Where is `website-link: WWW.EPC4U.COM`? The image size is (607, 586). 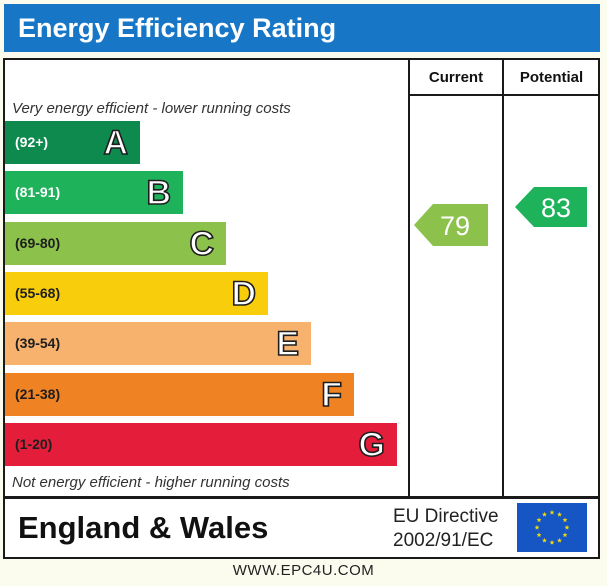 website-link: WWW.EPC4U.COM is located at coordinates (303, 570).